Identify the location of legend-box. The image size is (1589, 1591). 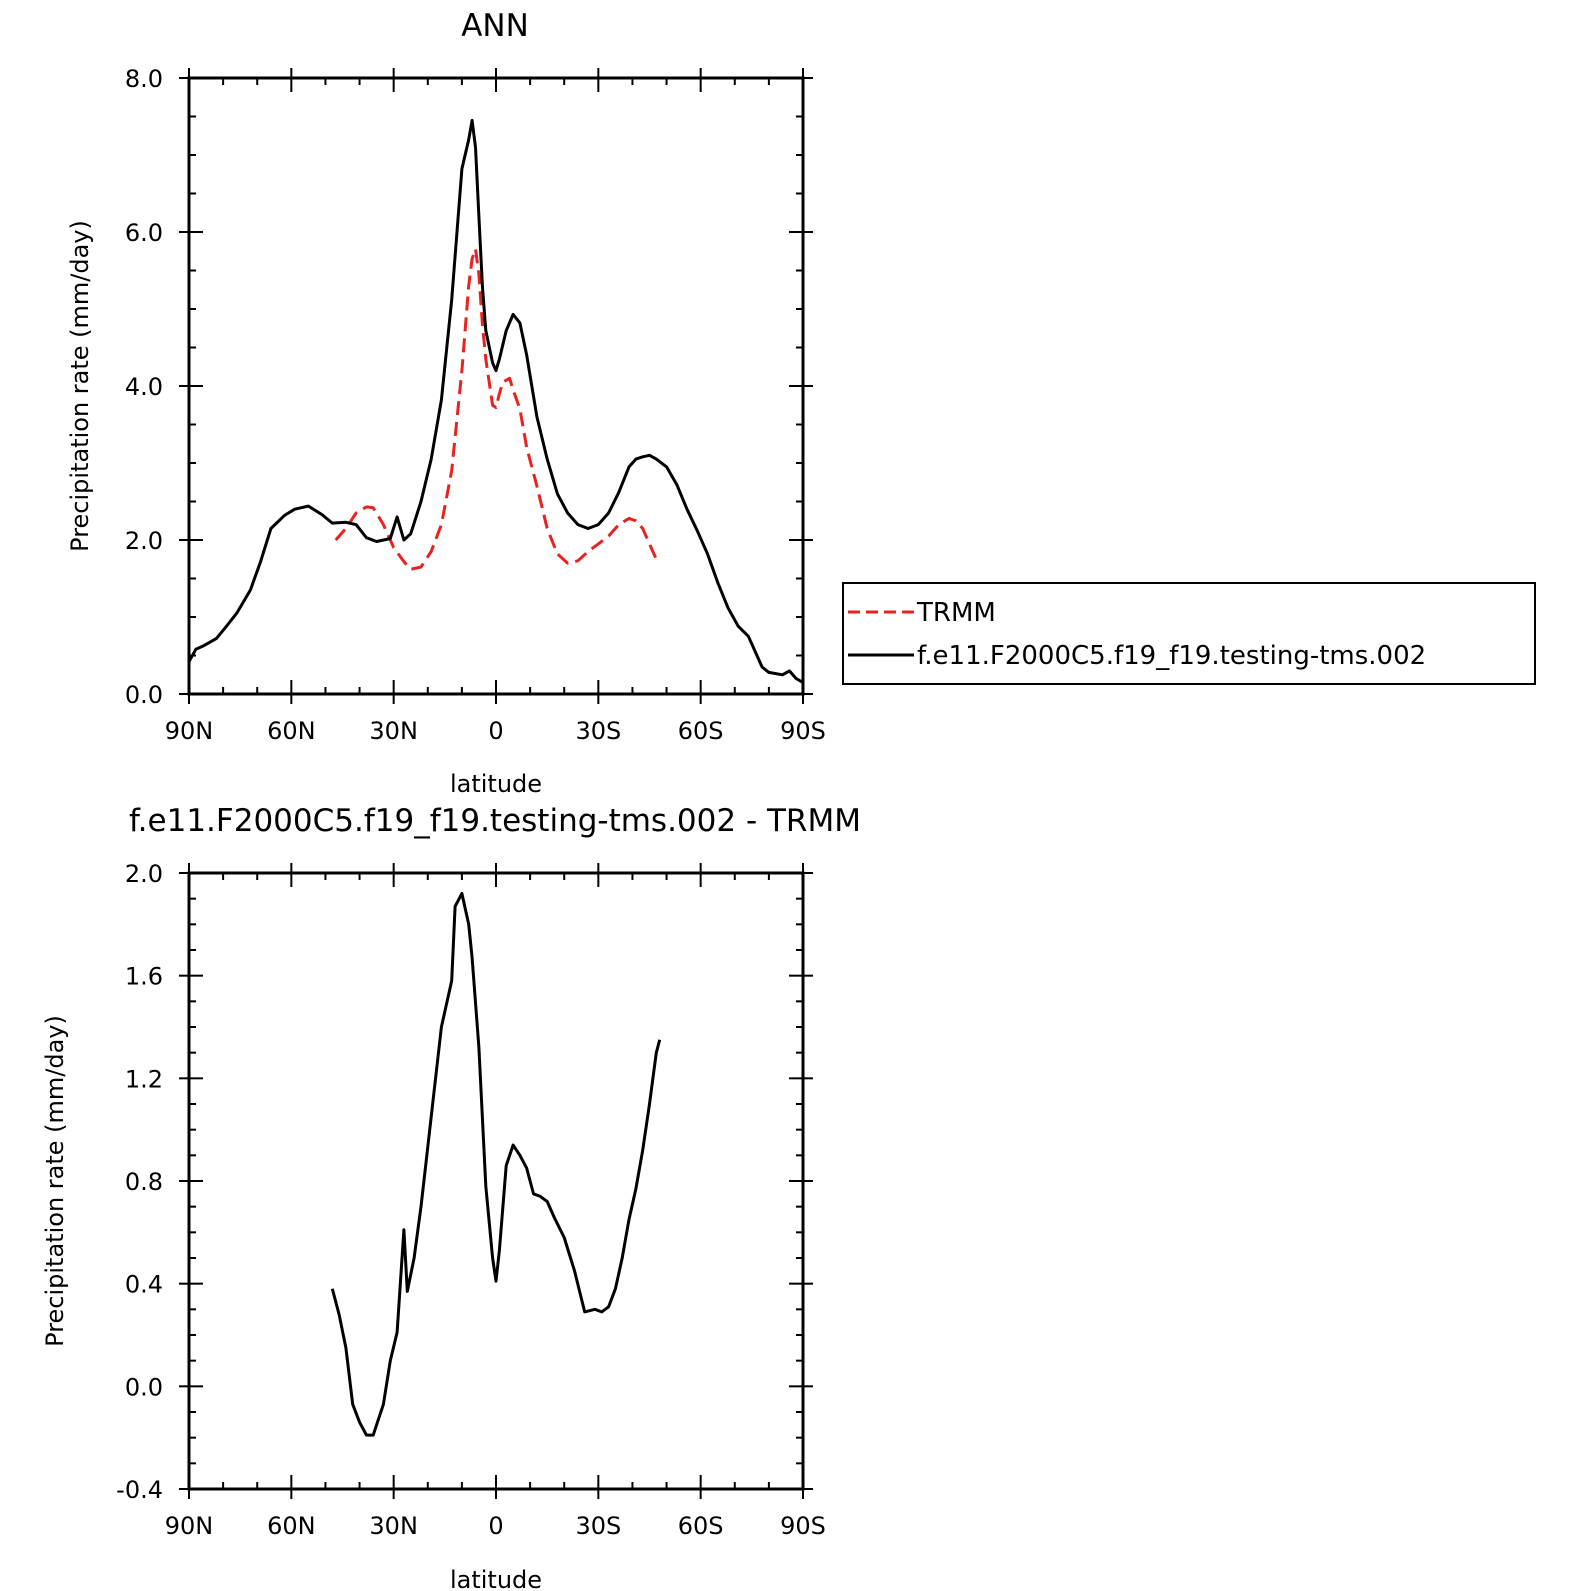
(1189, 633).